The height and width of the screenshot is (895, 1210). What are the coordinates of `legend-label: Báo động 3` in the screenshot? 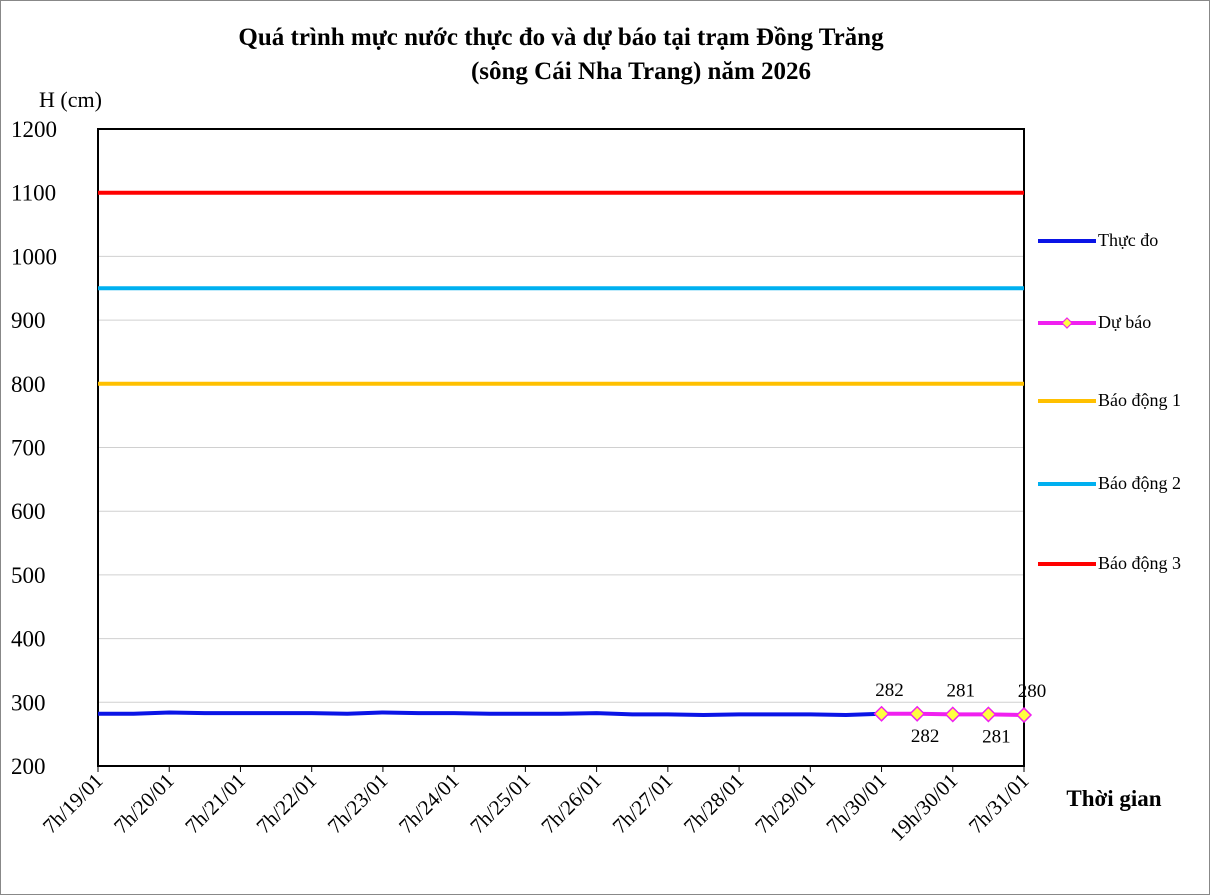 It's located at (1139, 563).